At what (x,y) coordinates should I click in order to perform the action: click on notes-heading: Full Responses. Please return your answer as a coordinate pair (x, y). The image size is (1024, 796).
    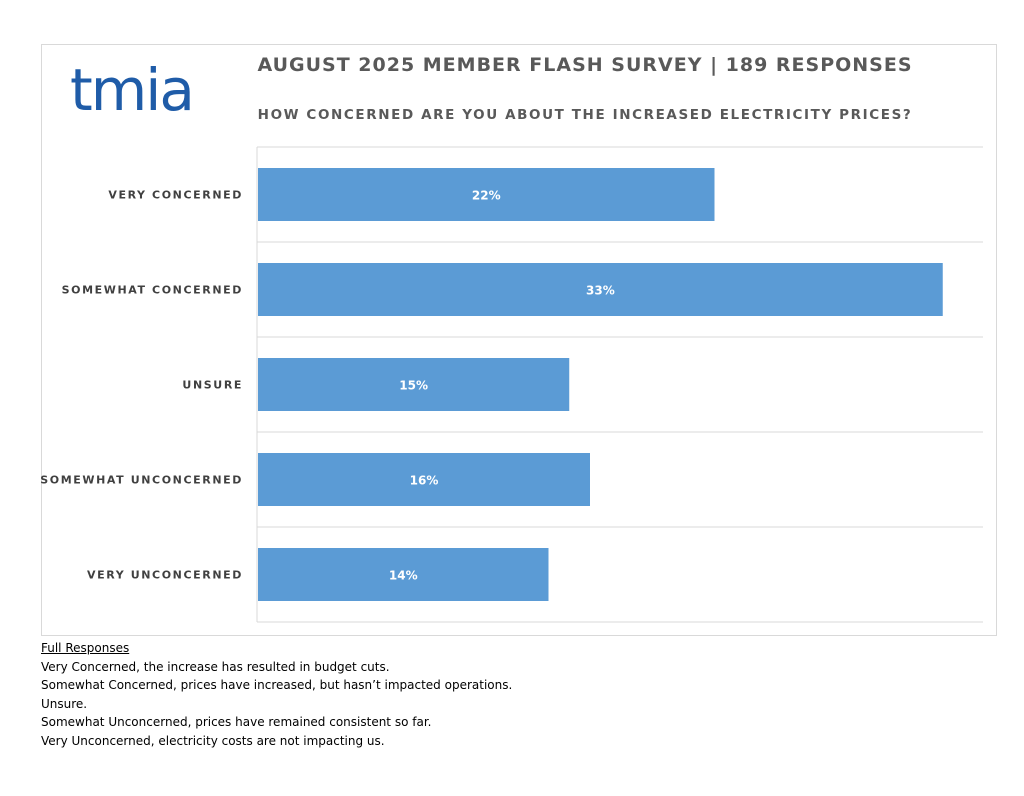
    Looking at the image, I should click on (85, 648).